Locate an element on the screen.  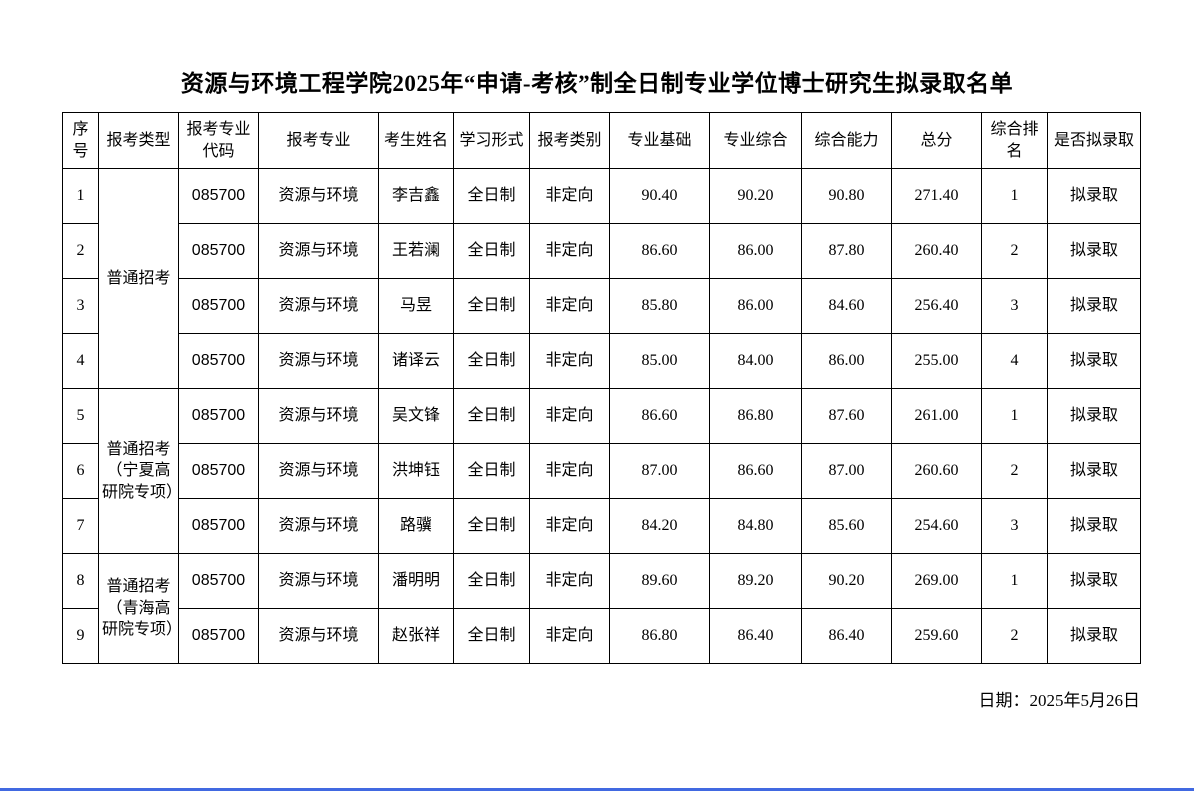
score-comprehensive-cell: 84.00 is located at coordinates (755, 361).